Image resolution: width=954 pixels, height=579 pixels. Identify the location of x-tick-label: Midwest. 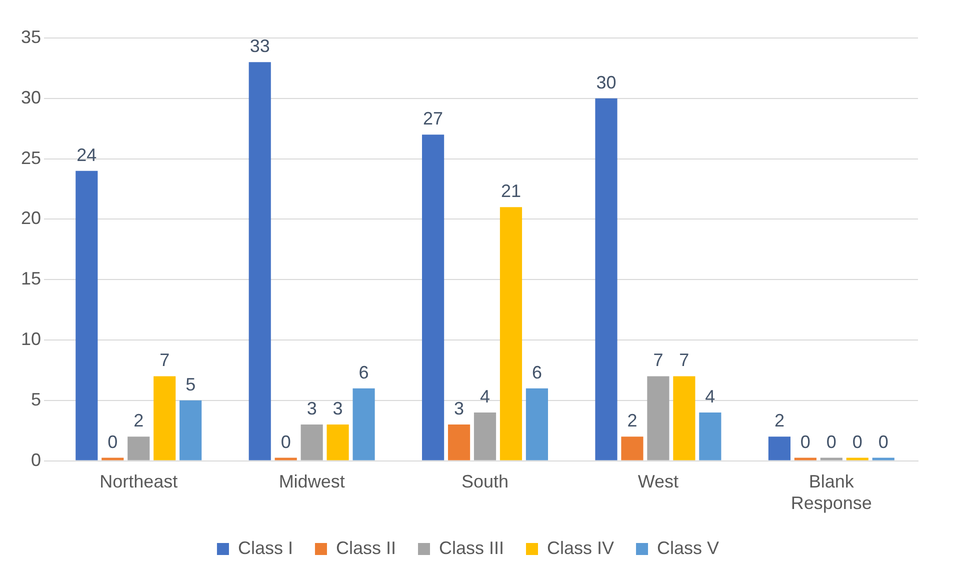
(311, 482).